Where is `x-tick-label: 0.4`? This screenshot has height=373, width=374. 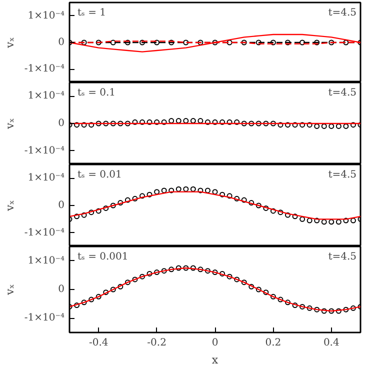 x-tick-label: 0.4 is located at coordinates (331, 343).